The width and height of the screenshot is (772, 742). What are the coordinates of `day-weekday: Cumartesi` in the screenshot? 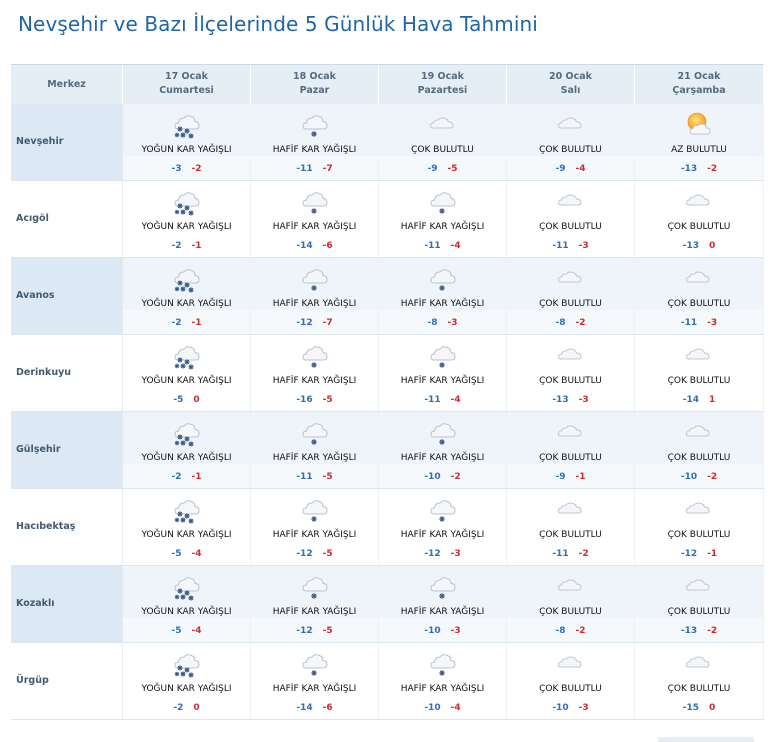 It's located at (186, 90).